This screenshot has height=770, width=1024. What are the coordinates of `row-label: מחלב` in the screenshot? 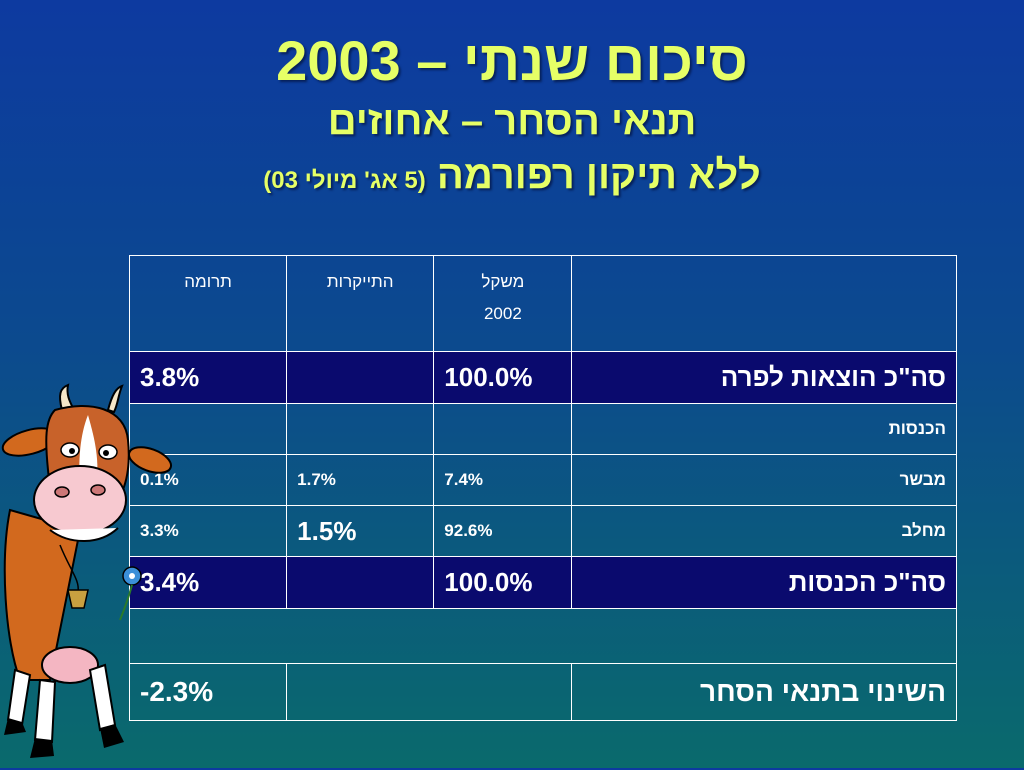 It's located at (764, 531).